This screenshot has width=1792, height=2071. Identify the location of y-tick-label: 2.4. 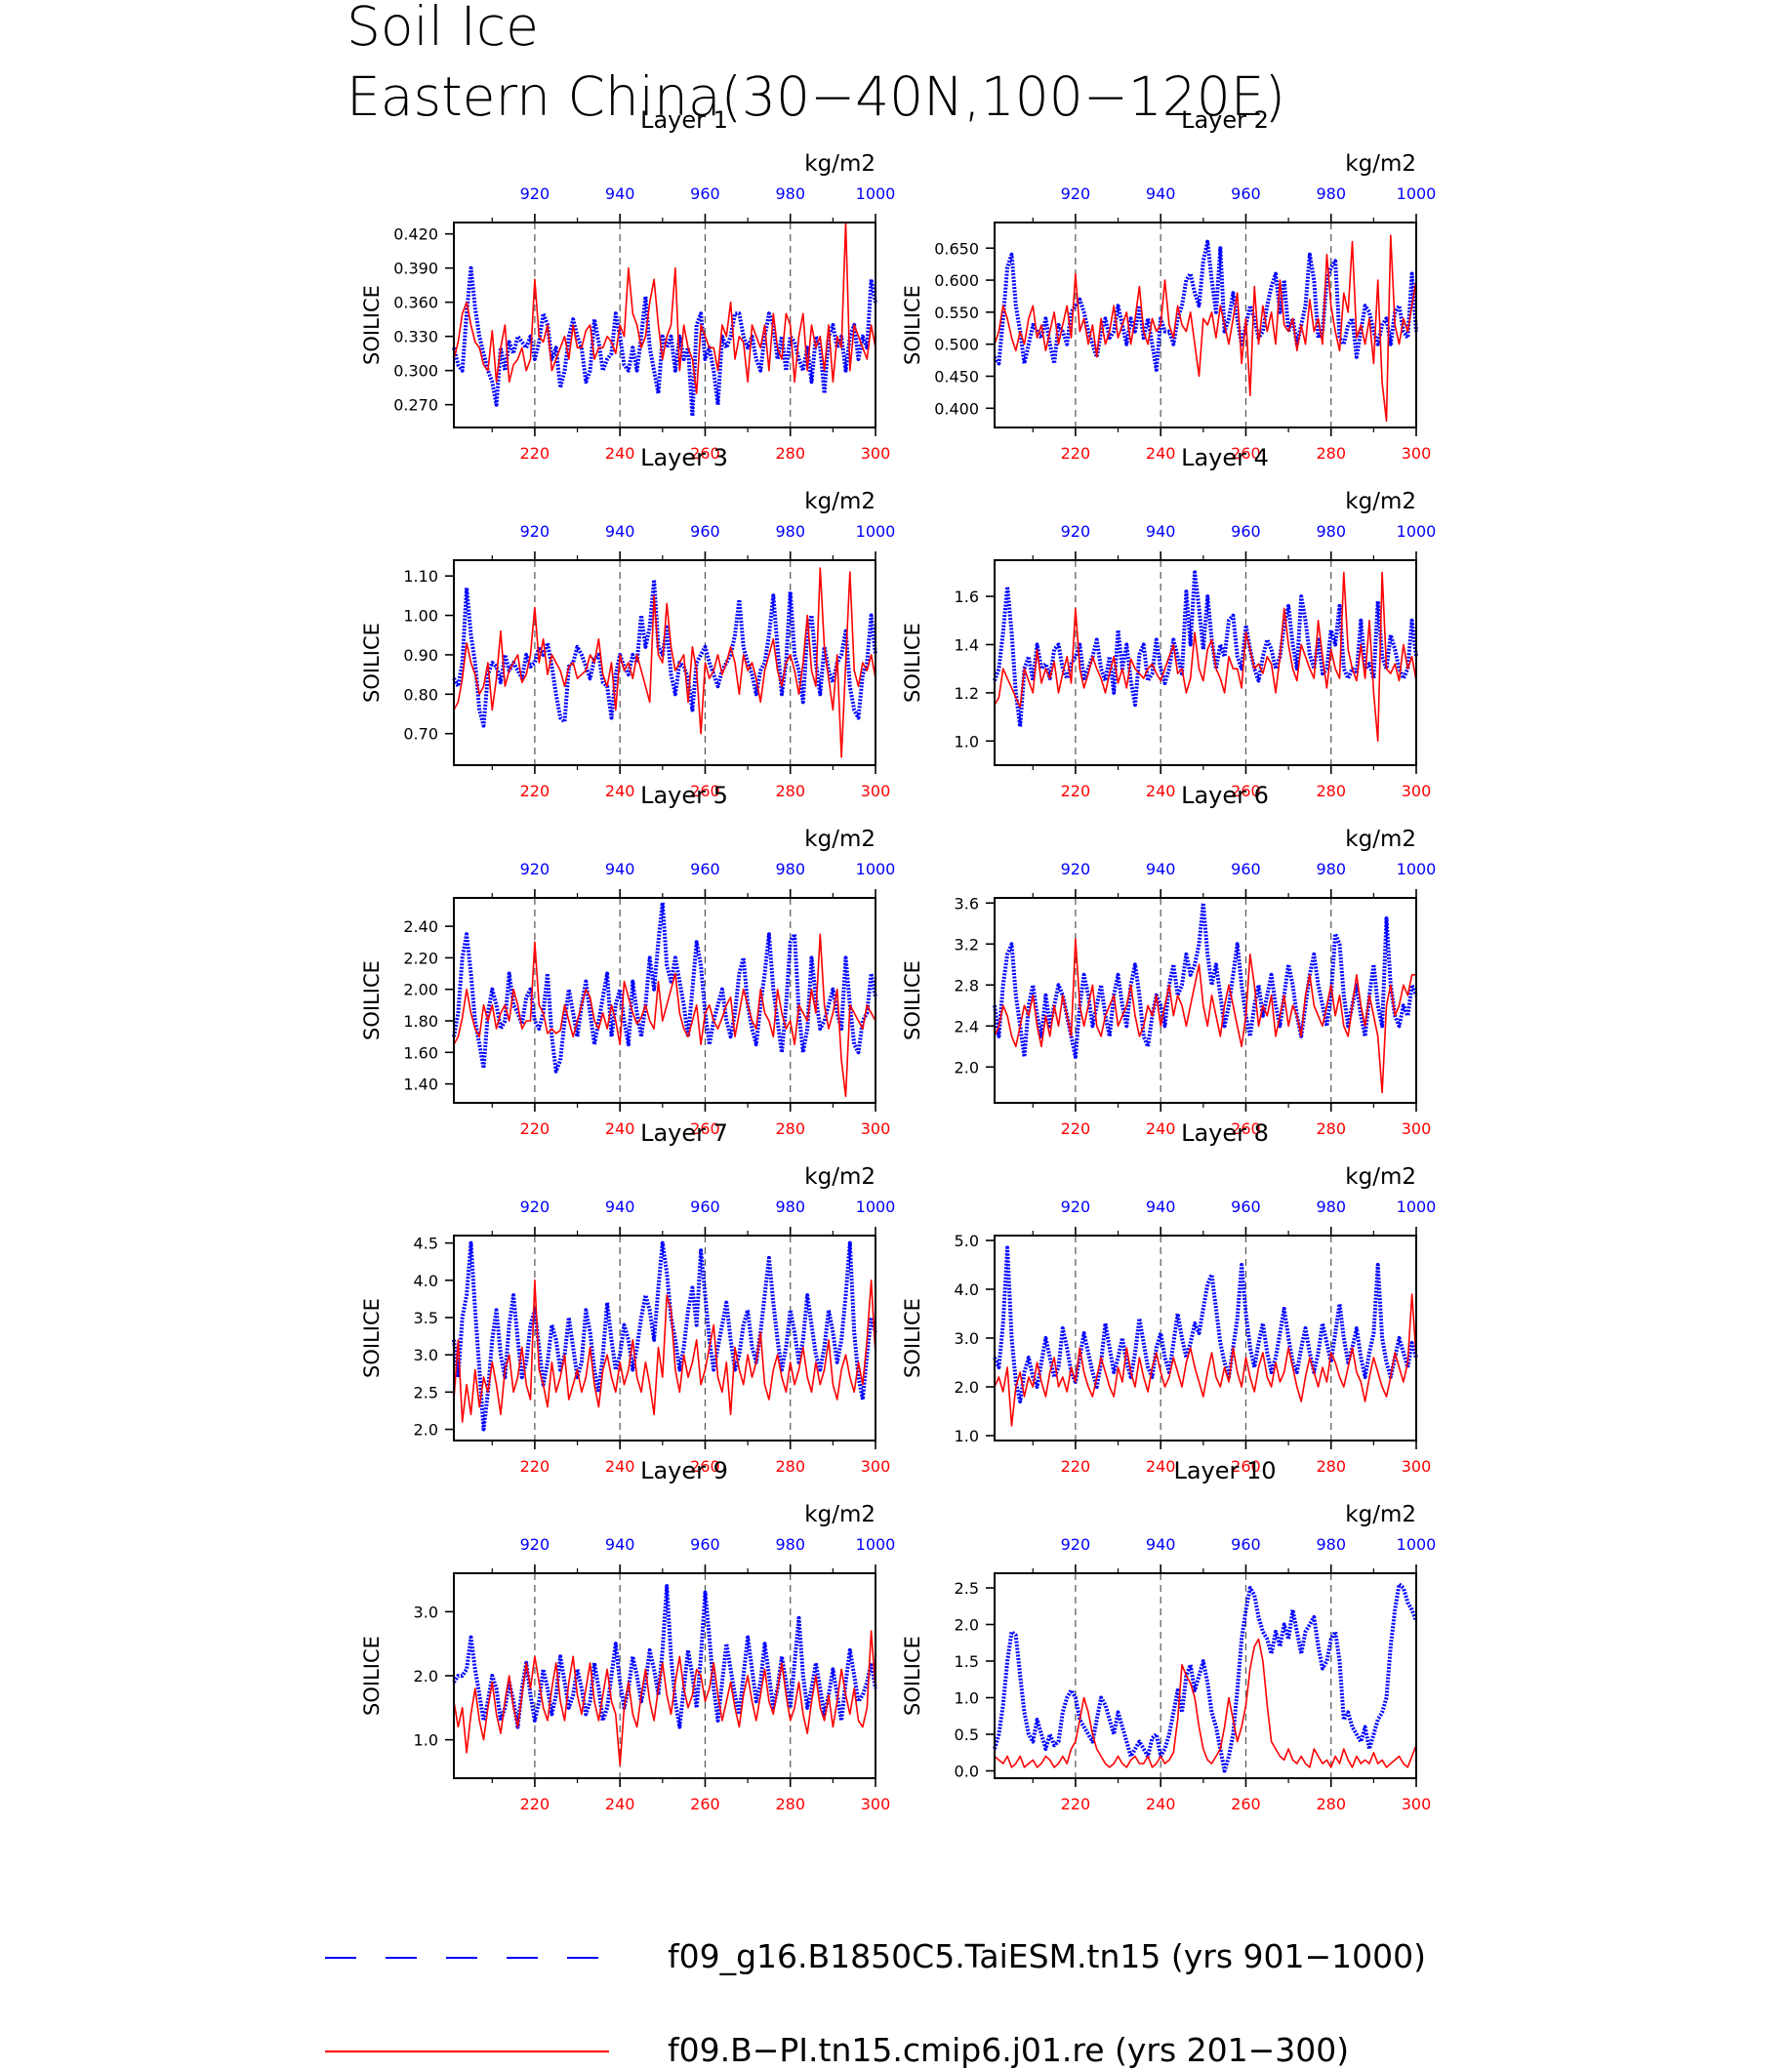
(967, 1026).